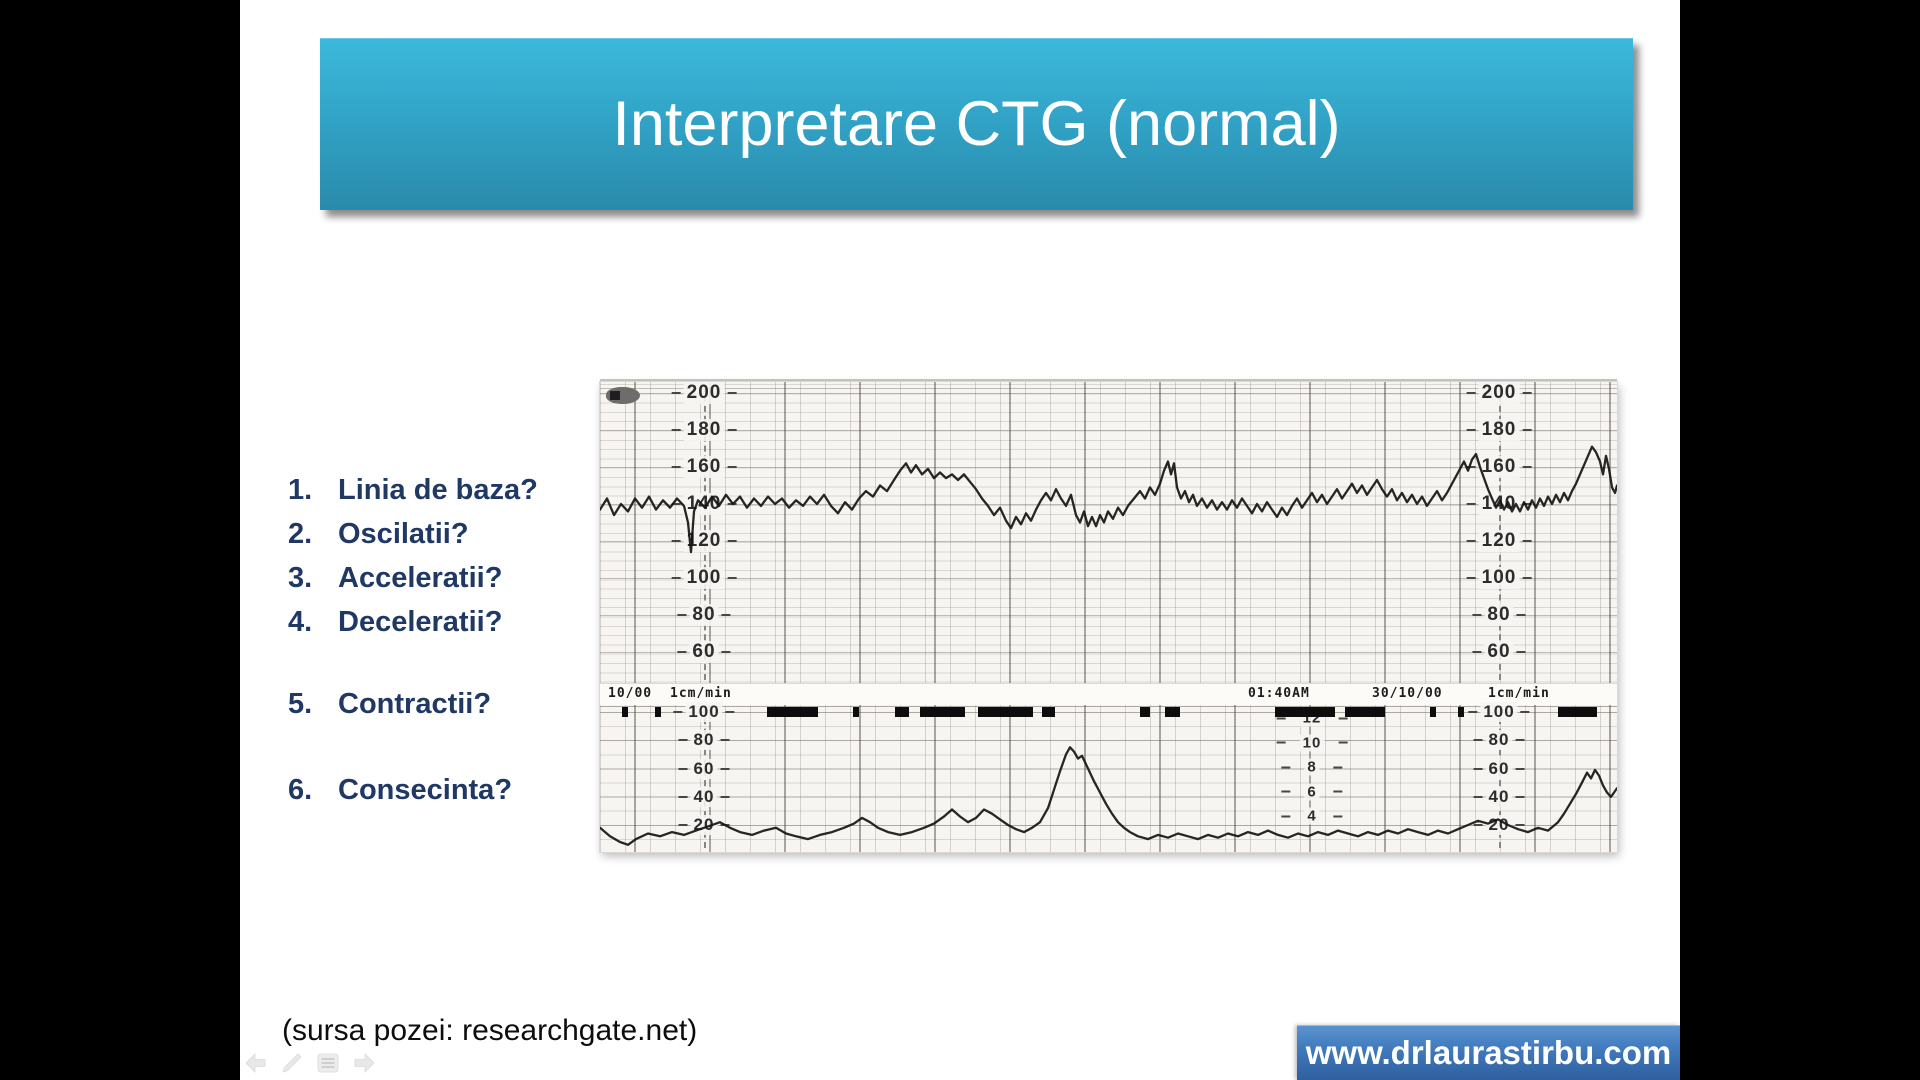  I want to click on website-url: www.drlaurastirbu.com, so click(1488, 1052).